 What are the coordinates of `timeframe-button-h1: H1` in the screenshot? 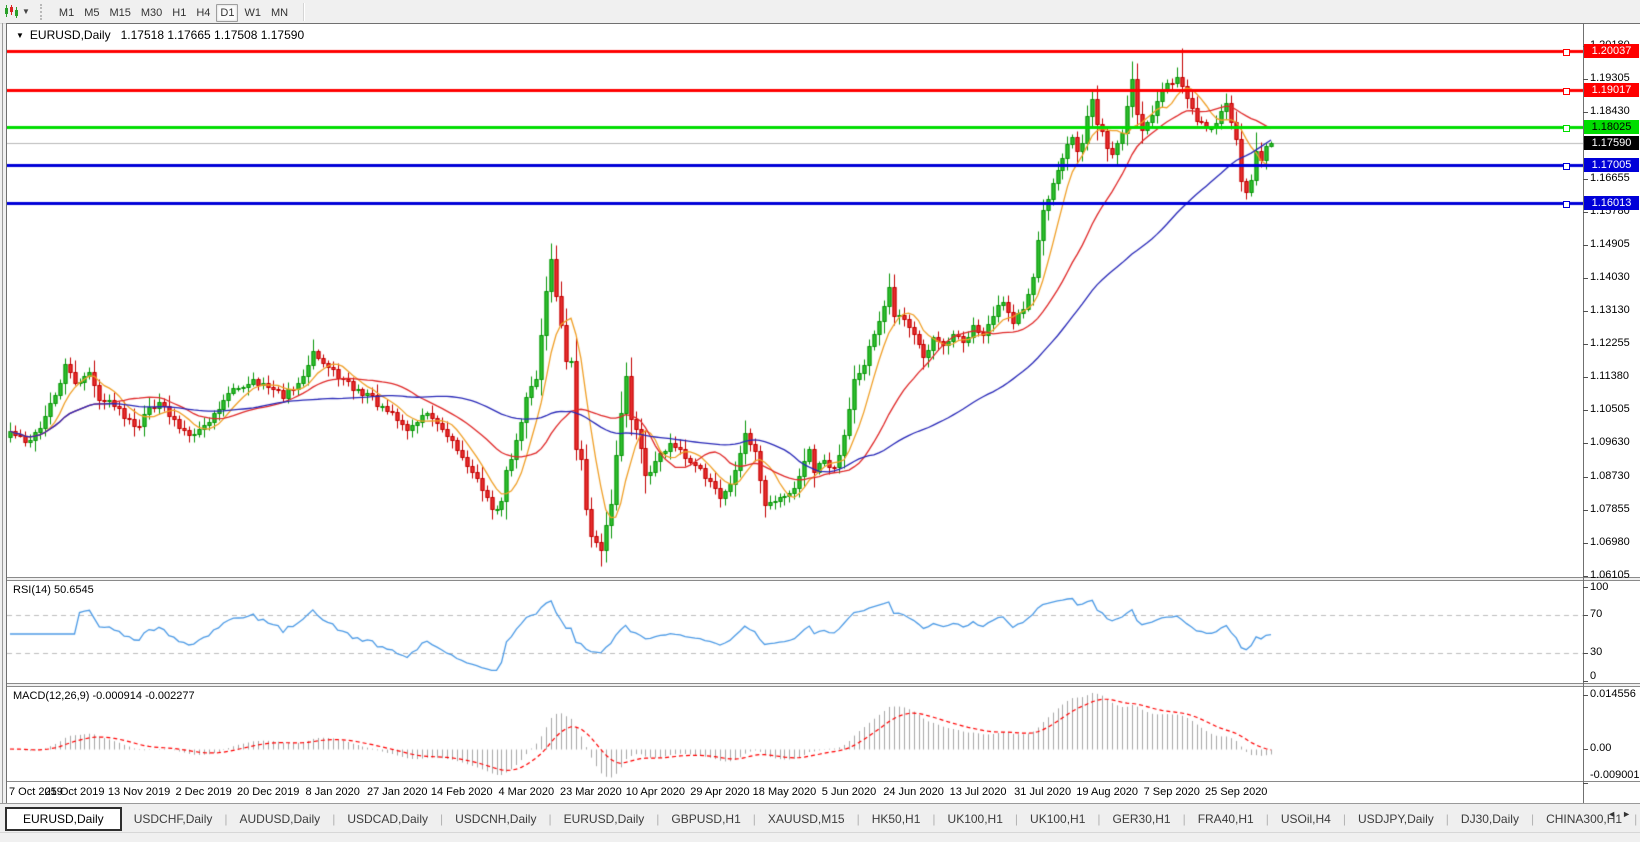 It's located at (179, 12).